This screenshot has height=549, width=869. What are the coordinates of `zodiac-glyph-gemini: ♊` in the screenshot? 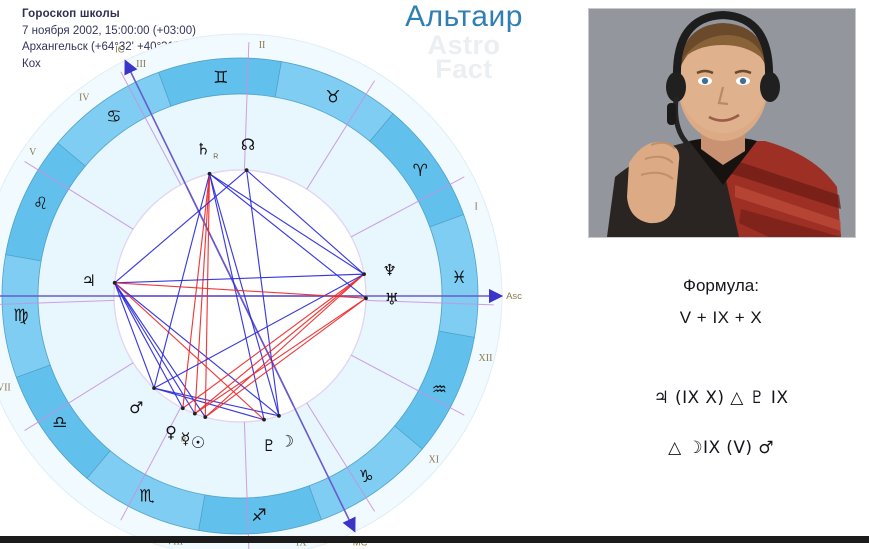 It's located at (220, 78).